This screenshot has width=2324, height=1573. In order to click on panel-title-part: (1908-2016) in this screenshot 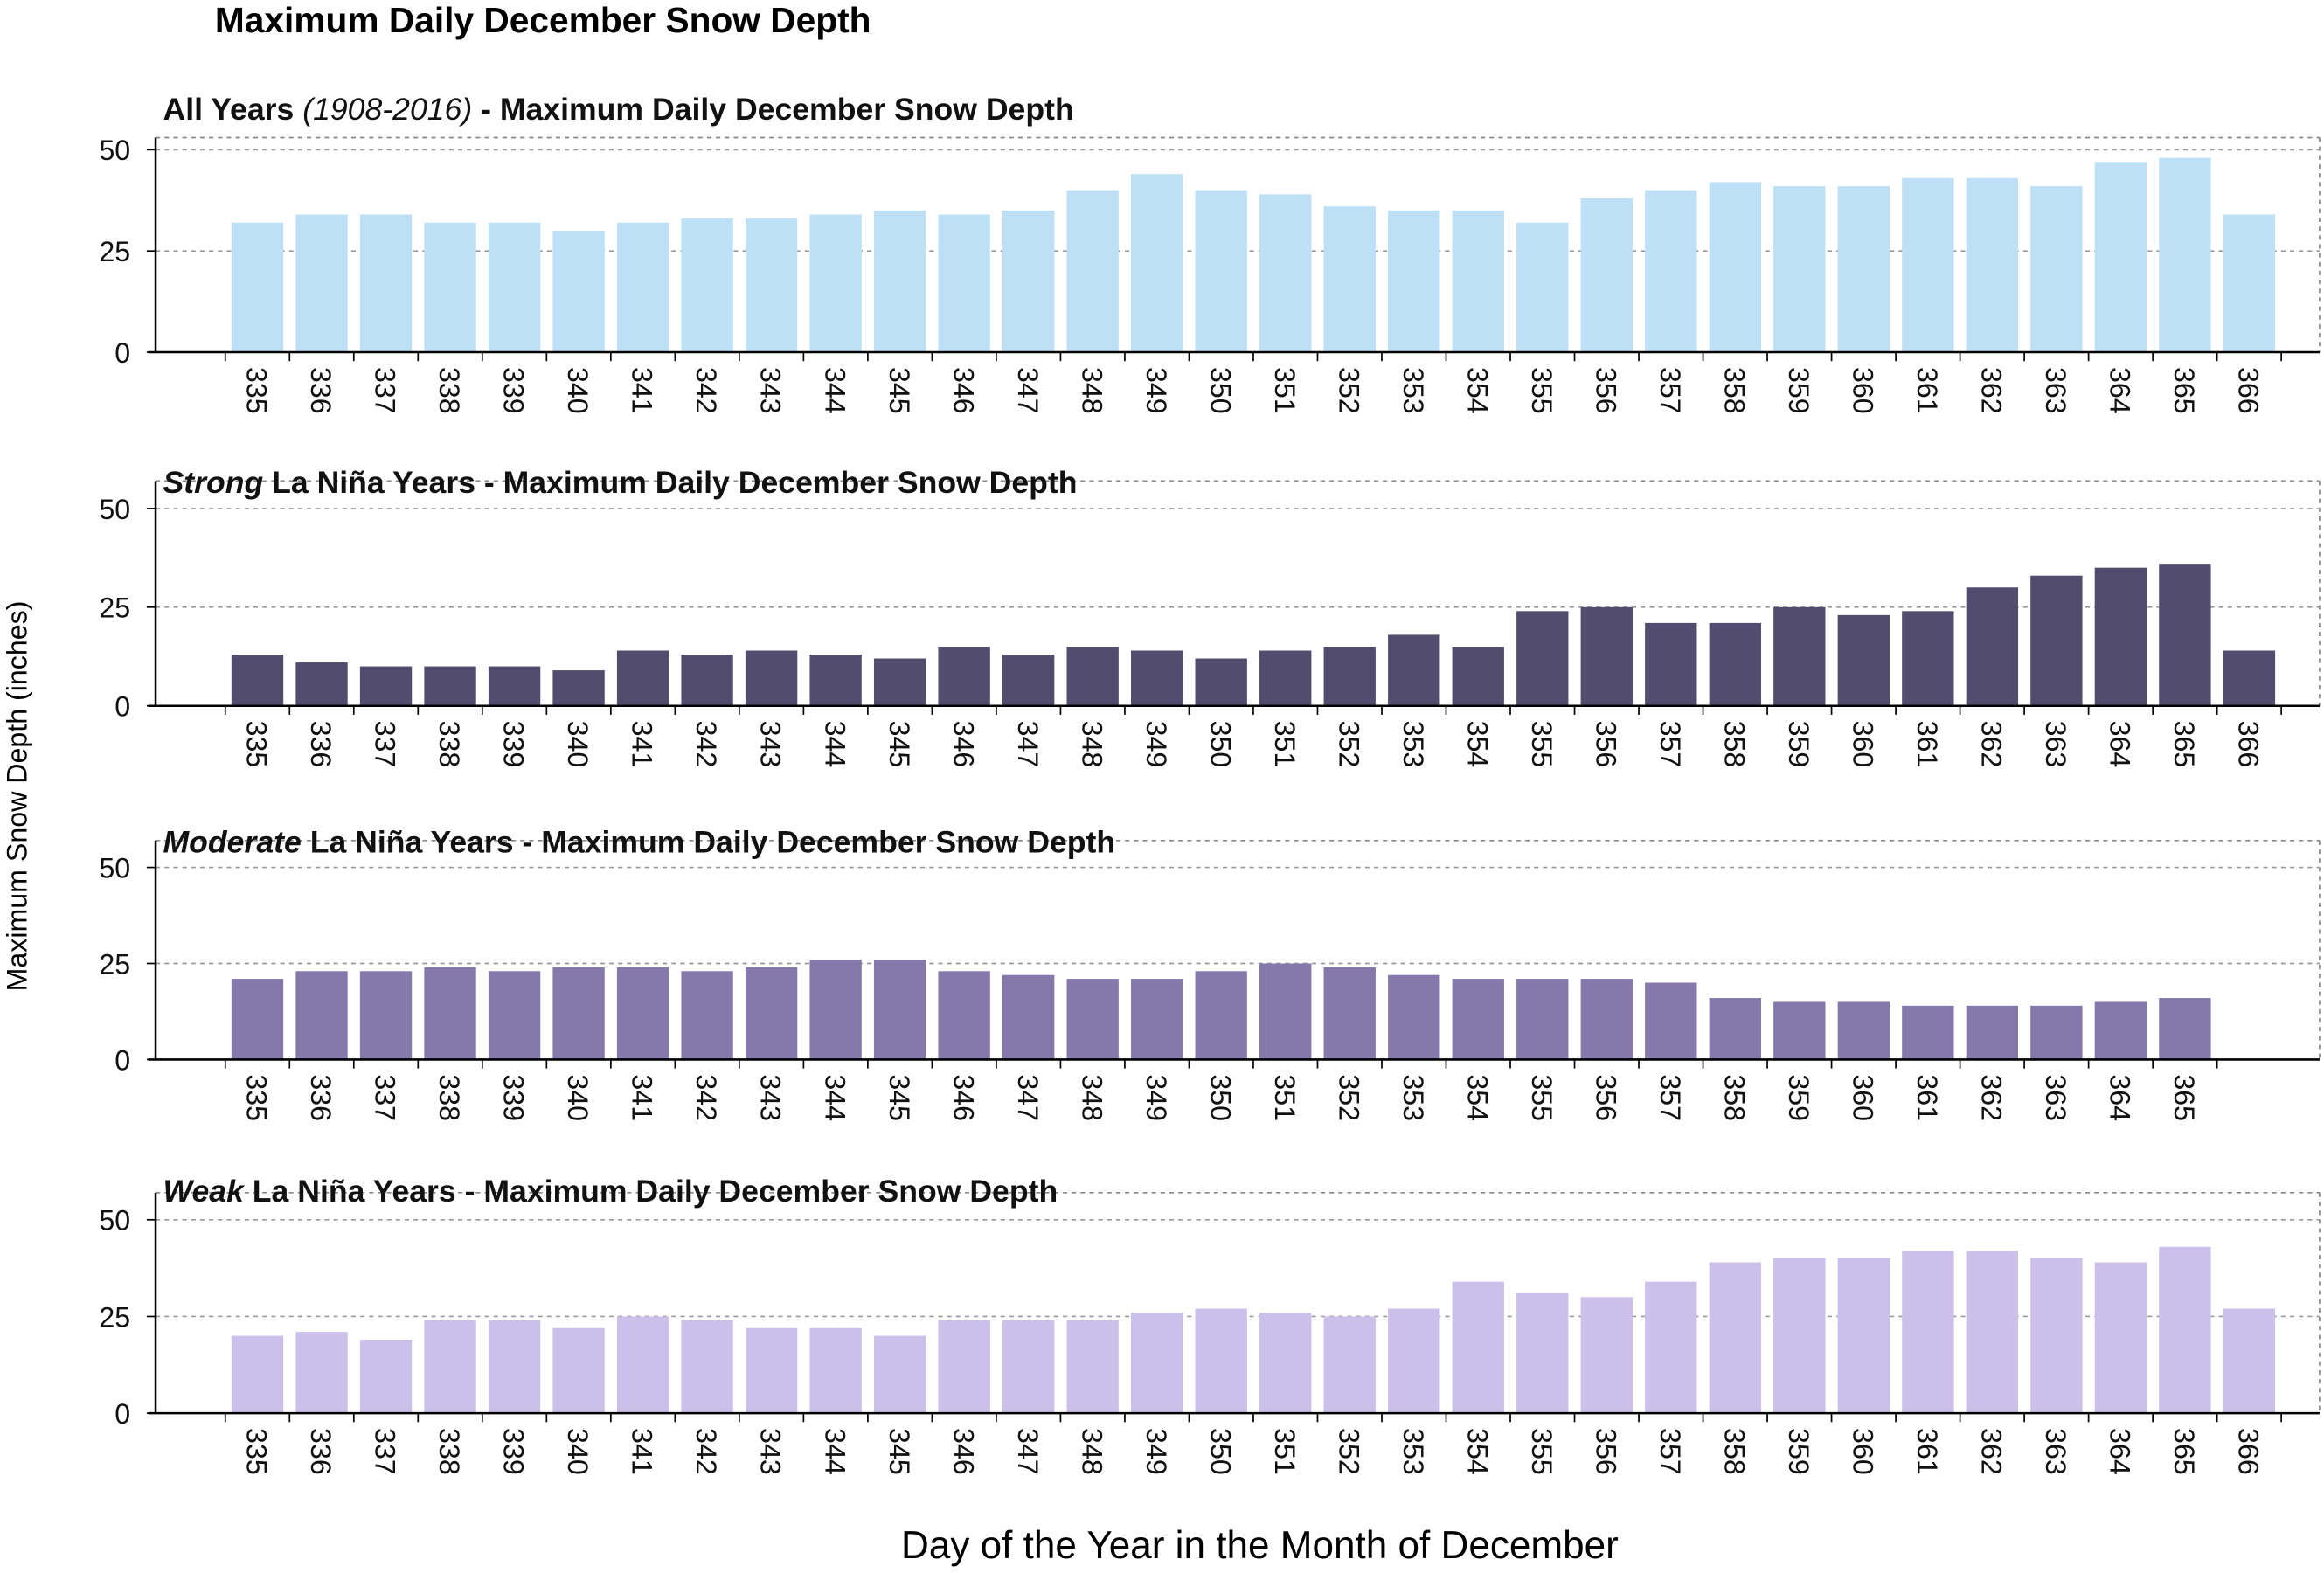, I will do `click(387, 109)`.